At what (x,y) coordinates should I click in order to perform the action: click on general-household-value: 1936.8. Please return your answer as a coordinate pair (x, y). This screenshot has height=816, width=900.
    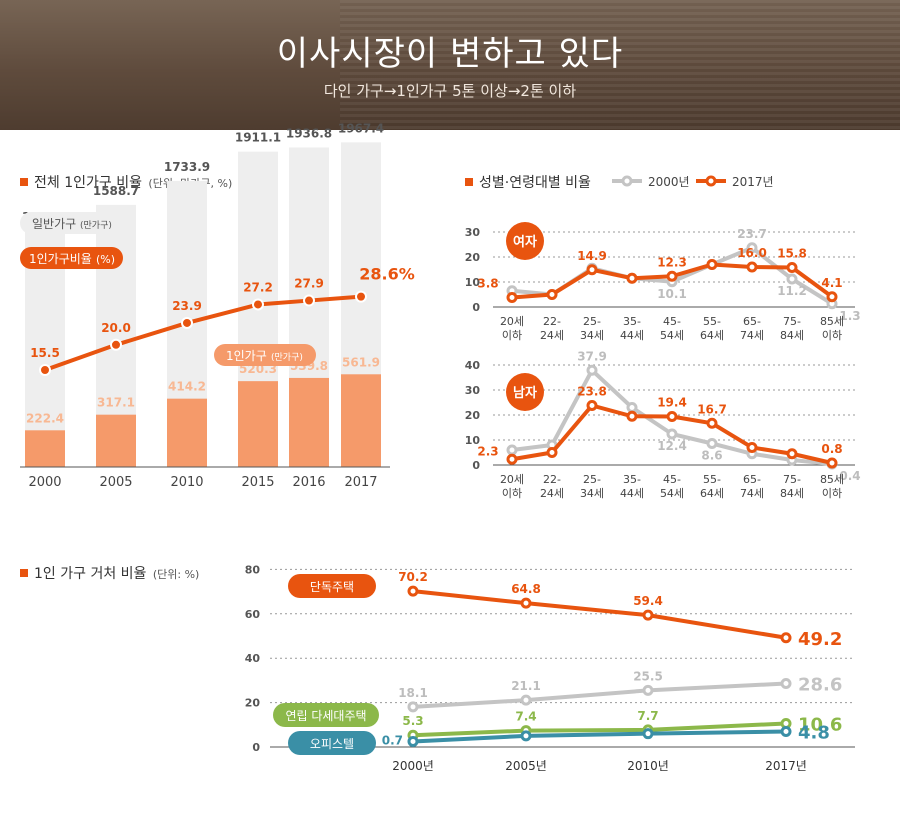
    Looking at the image, I should click on (309, 133).